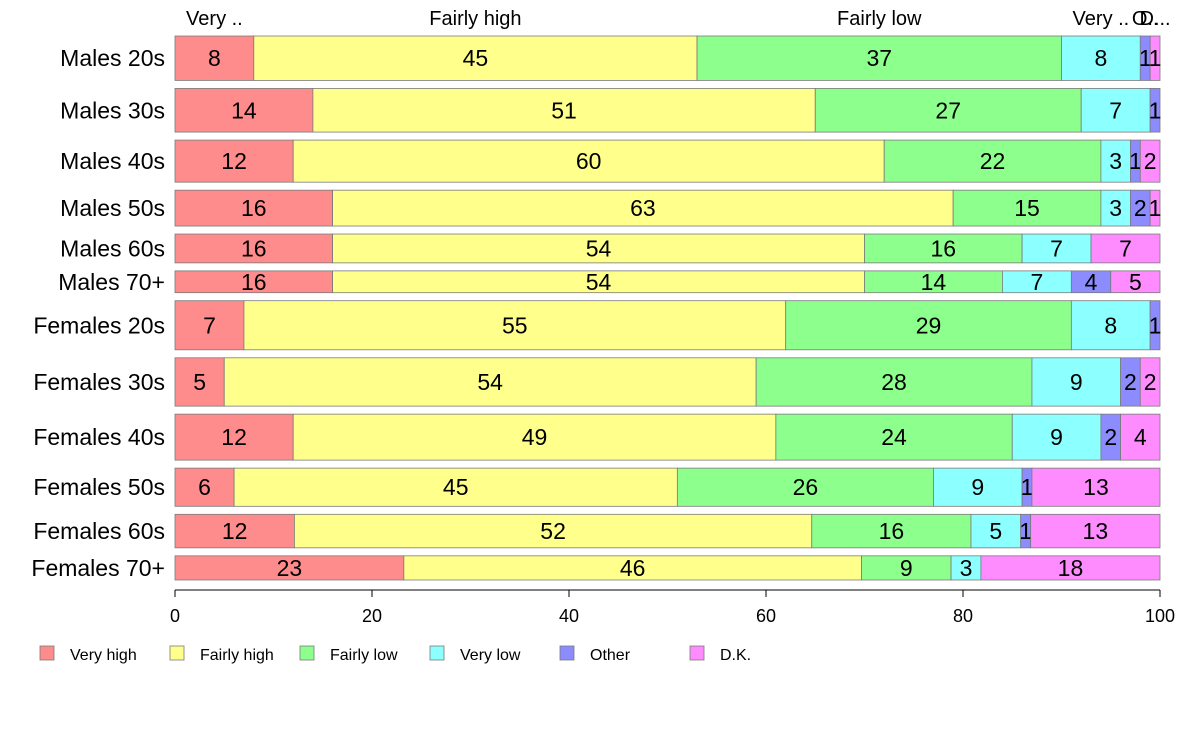 The image size is (1188, 736). What do you see at coordinates (214, 19) in the screenshot?
I see `series-top-label: Very ..` at bounding box center [214, 19].